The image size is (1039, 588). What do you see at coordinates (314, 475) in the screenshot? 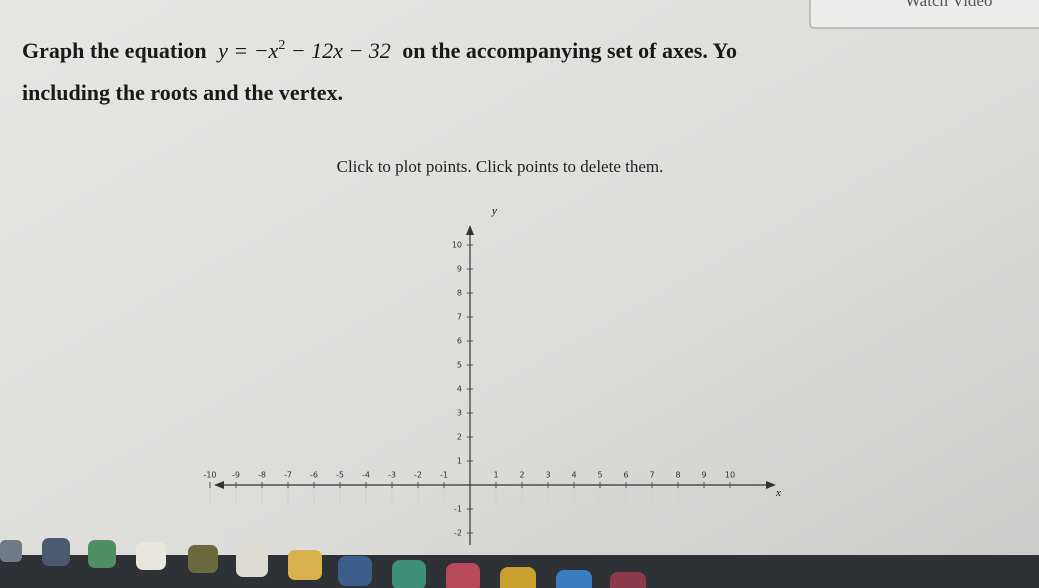
I see `x-tick-label: -6` at bounding box center [314, 475].